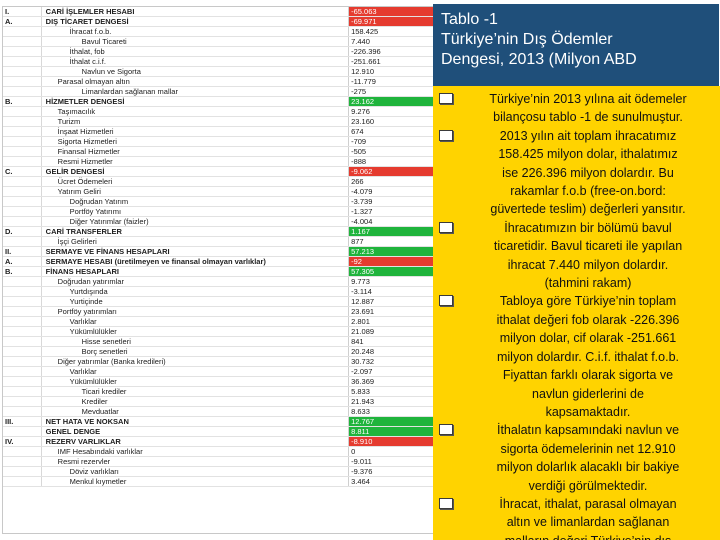 The image size is (720, 540). I want to click on table-row: Navlun ve Sigorta 12.910, so click(218, 71).